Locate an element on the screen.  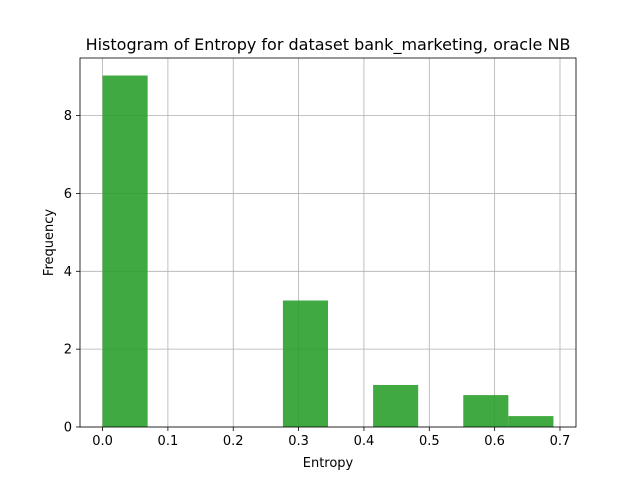
y-tick-label: 6 is located at coordinates (68, 194).